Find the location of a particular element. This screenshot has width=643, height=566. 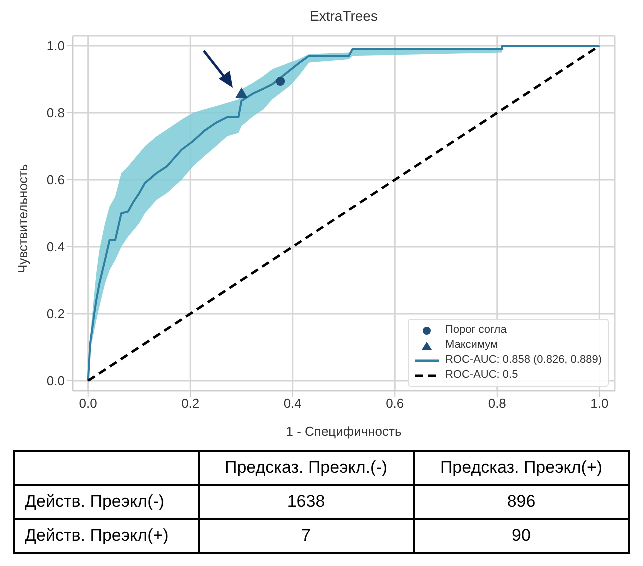

text: 7 is located at coordinates (306, 536).